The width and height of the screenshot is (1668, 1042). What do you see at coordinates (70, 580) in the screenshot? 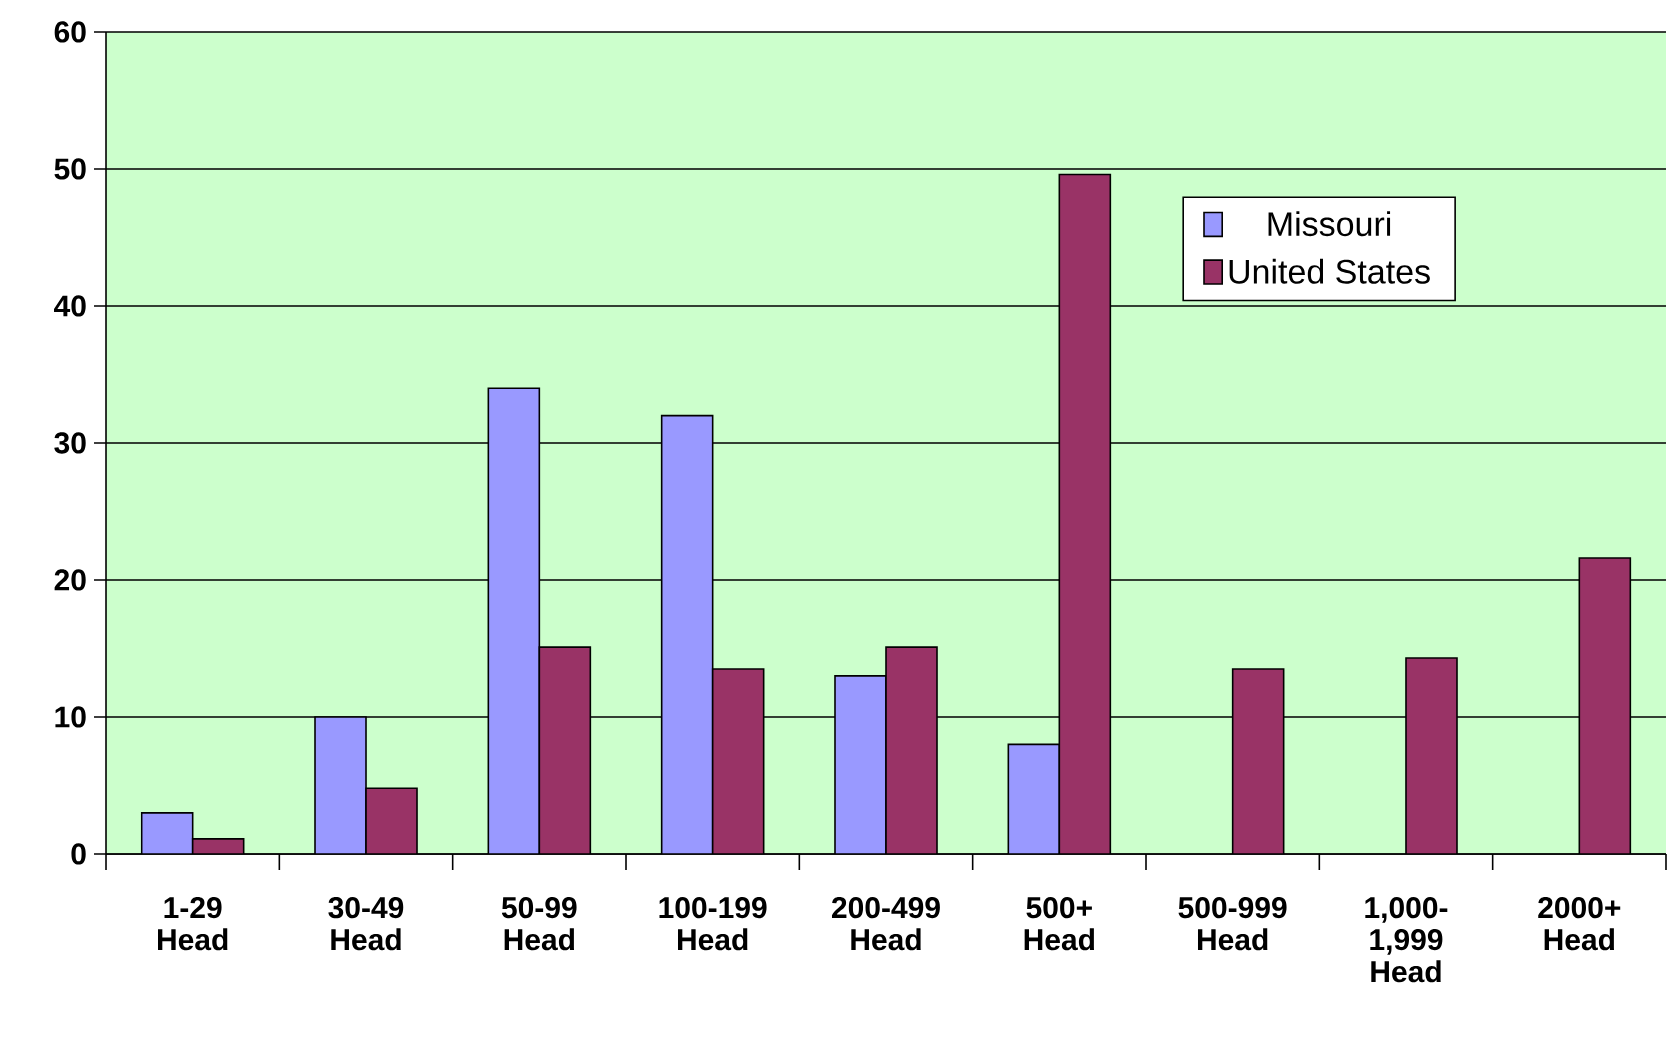
I see `y-tick-label: 20` at bounding box center [70, 580].